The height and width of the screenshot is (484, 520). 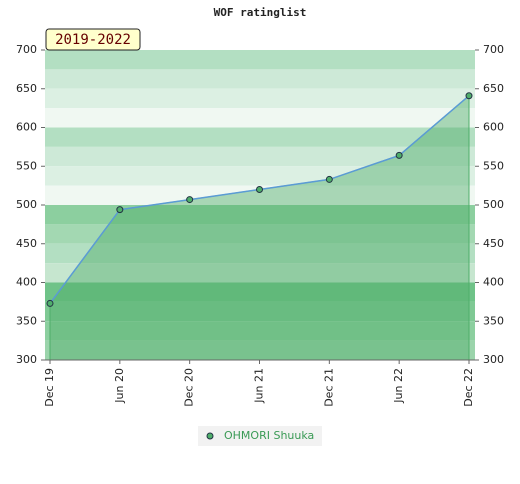 I want to click on y-tick-label: 400, so click(x=26, y=282).